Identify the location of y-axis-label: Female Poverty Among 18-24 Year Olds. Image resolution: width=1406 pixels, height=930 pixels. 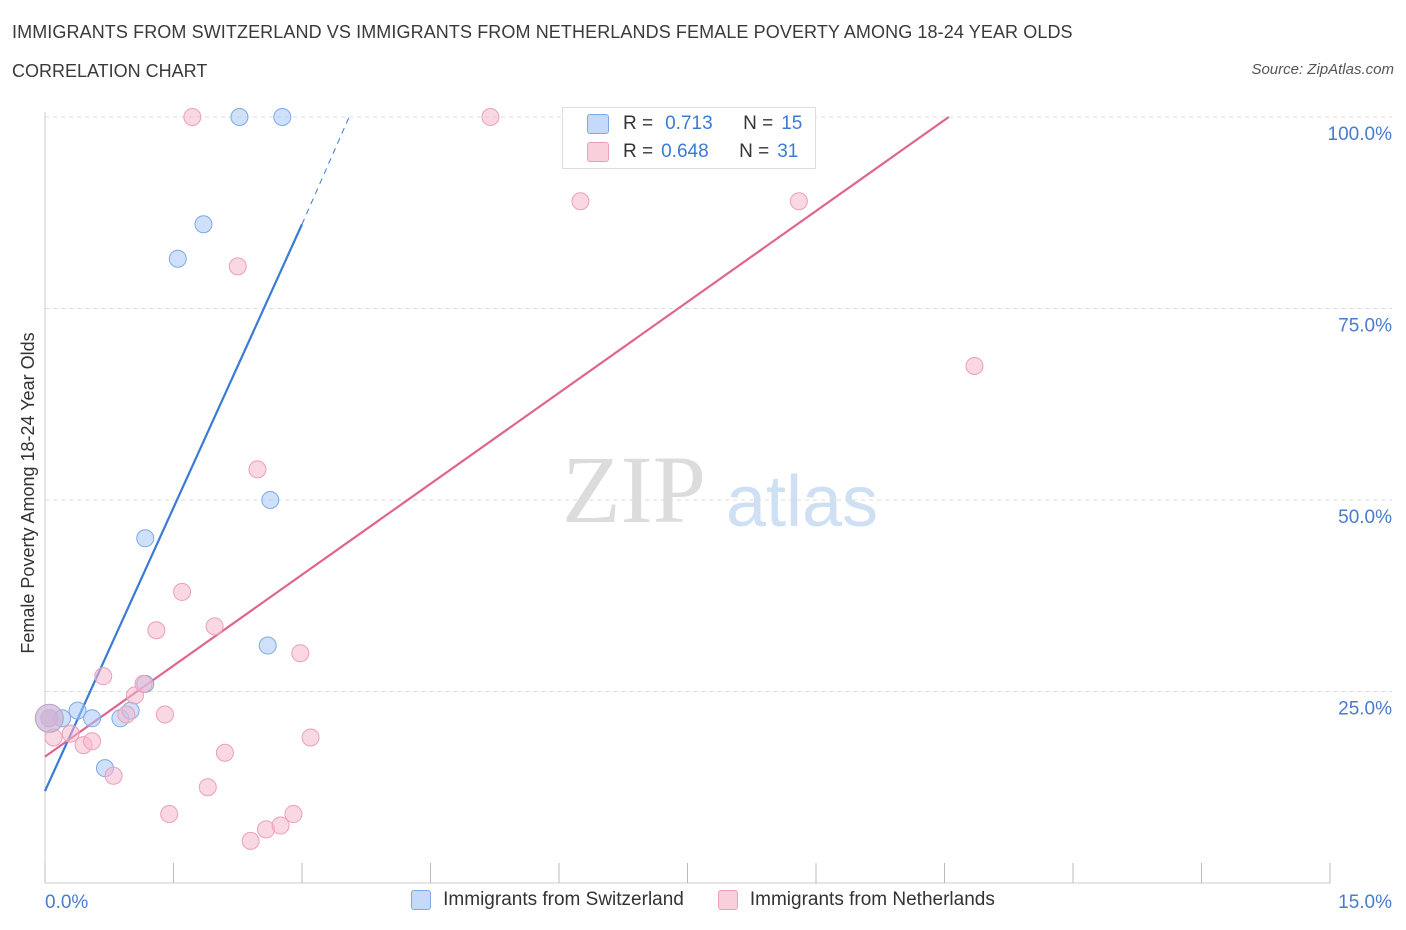
(28, 492).